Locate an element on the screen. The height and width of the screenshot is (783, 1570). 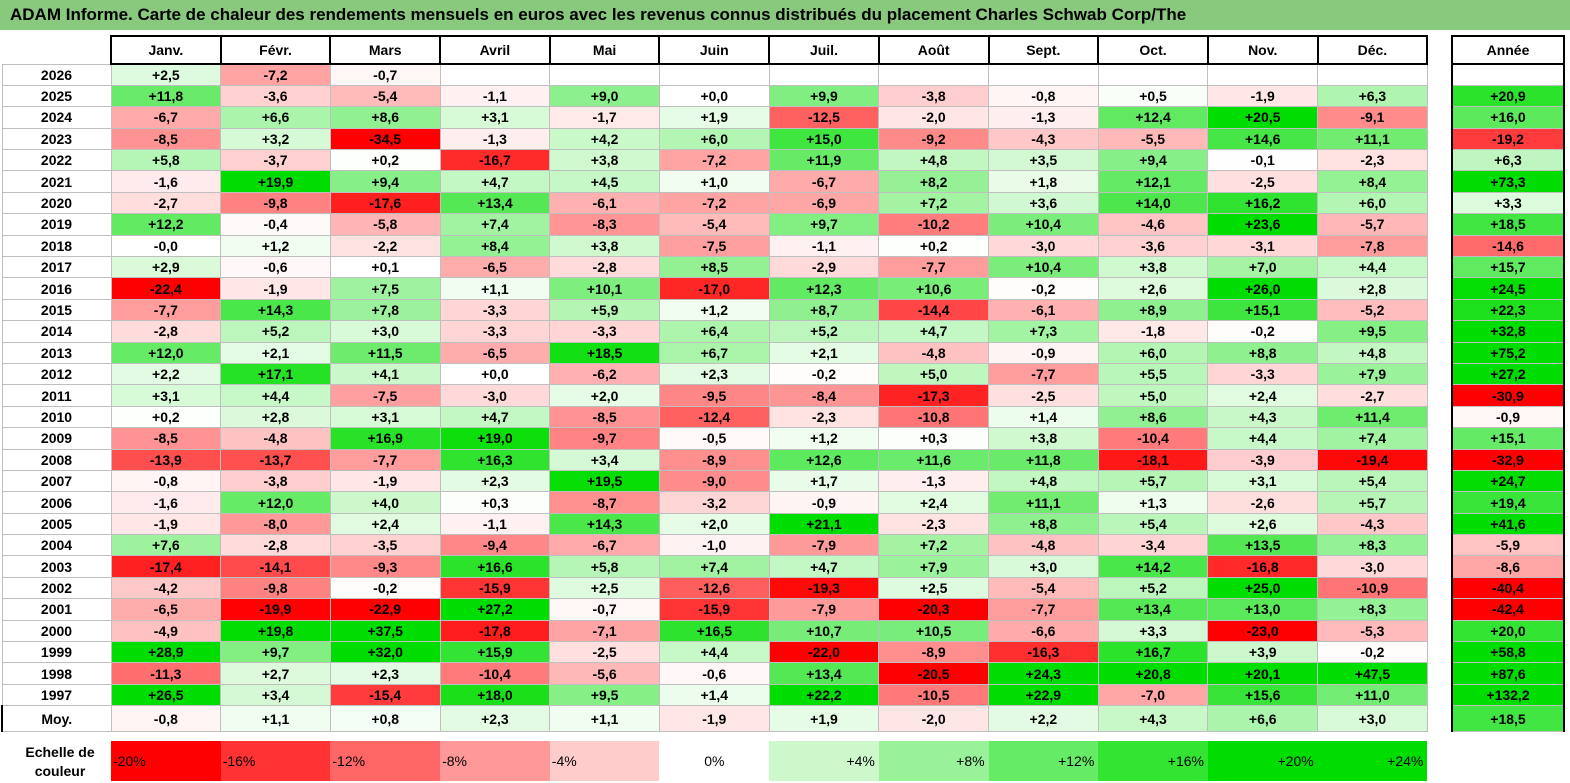
month-return-cell: -11,3 is located at coordinates (166, 673).